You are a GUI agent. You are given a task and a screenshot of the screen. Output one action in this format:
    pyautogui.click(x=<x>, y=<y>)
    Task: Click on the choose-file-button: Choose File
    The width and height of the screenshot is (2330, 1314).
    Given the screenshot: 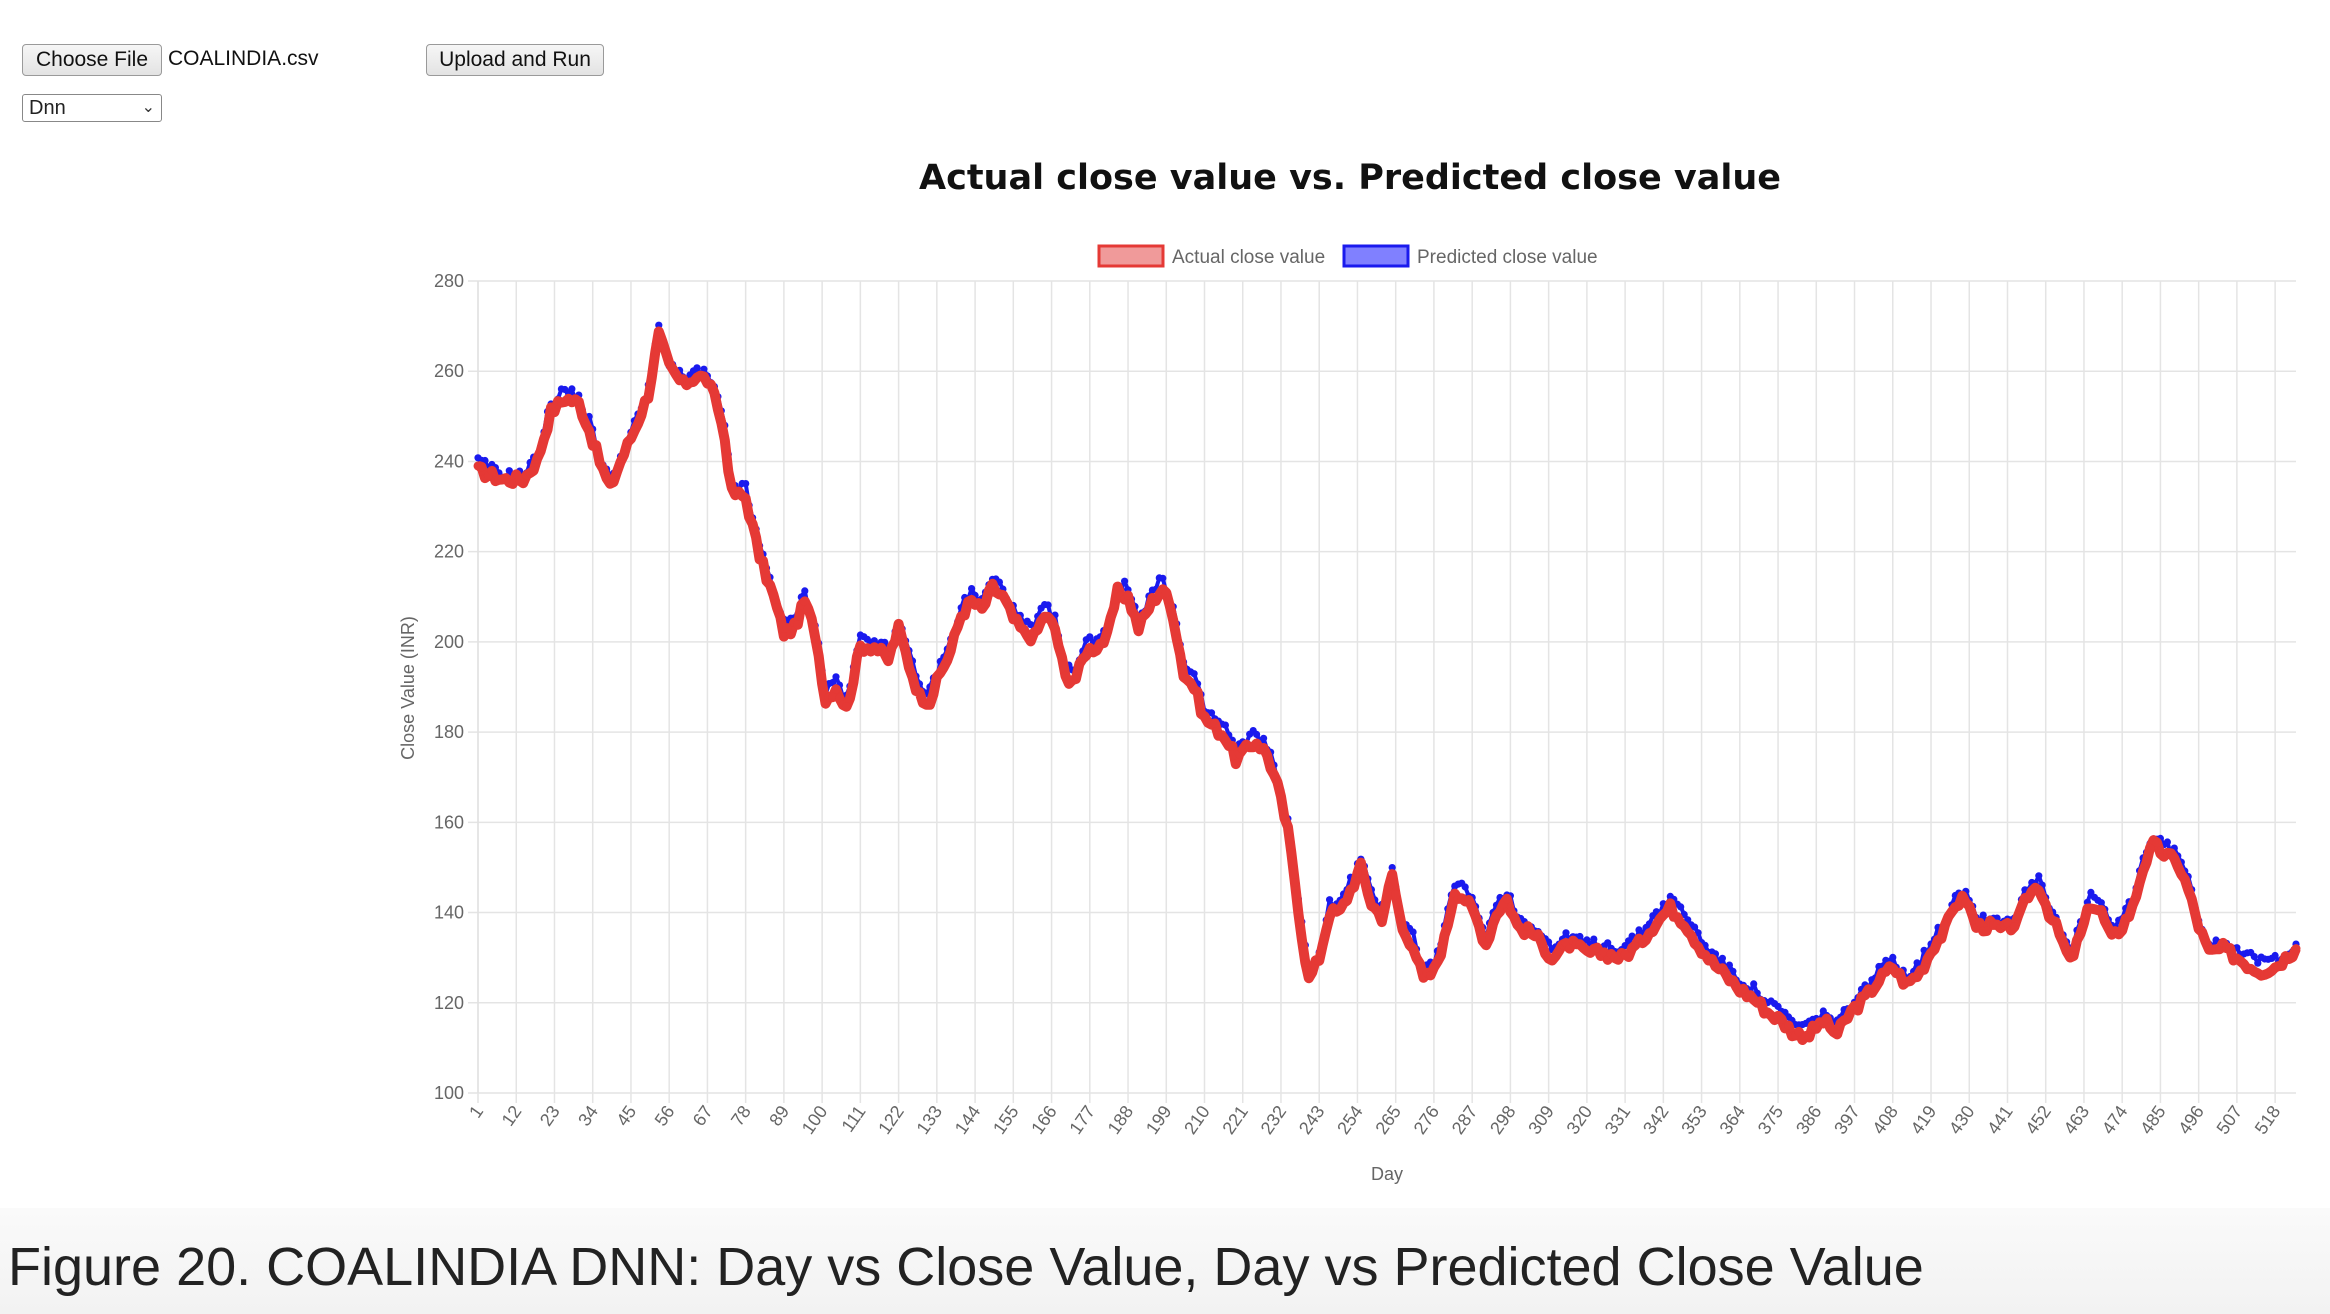 What is the action you would take?
    pyautogui.click(x=92, y=60)
    